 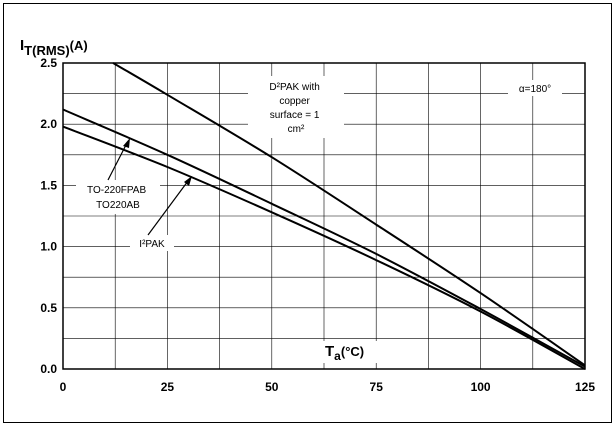 What do you see at coordinates (585, 387) in the screenshot?
I see `x-tick-label: 125` at bounding box center [585, 387].